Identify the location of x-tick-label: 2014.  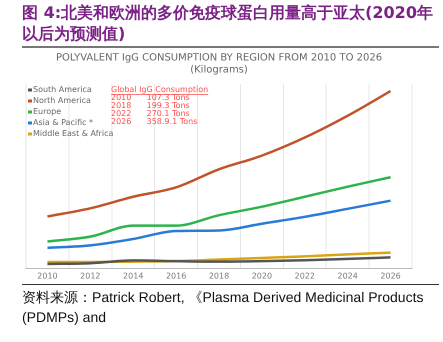
(133, 275).